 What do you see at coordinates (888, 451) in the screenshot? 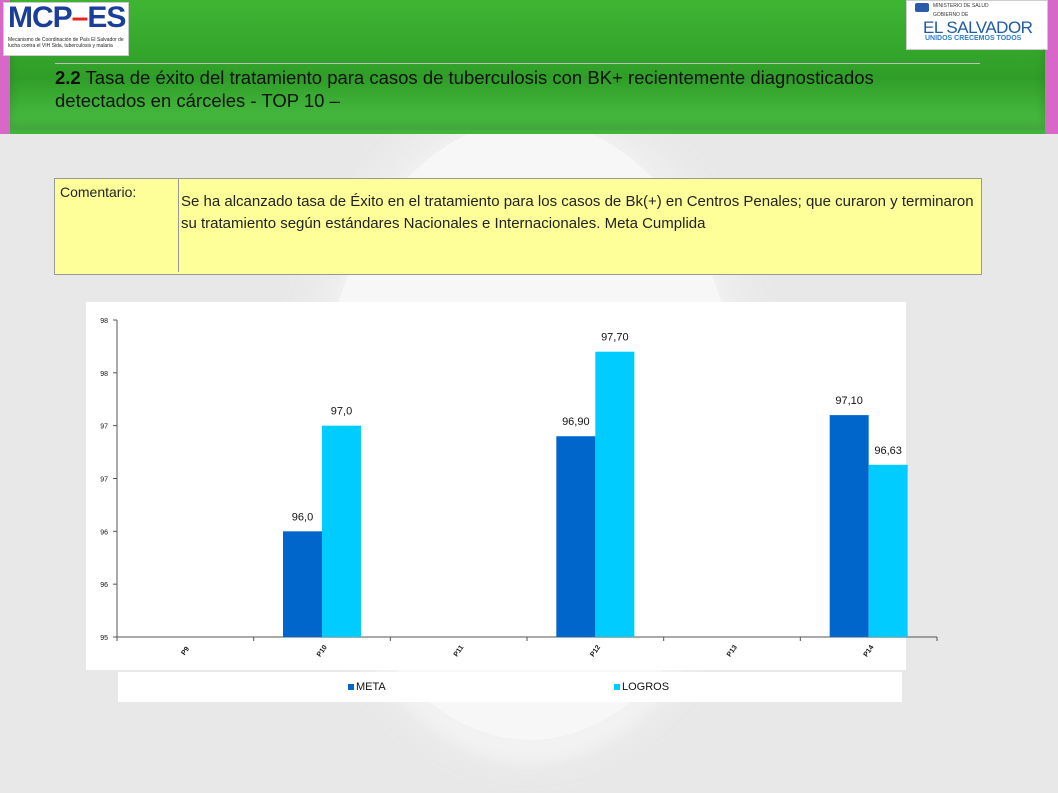
I see `data-label: 96,63` at bounding box center [888, 451].